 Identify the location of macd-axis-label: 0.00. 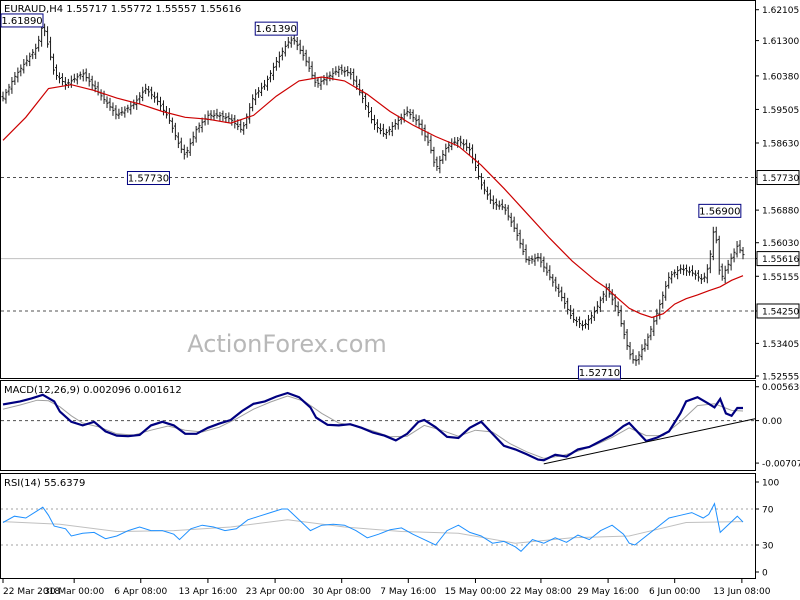
(772, 422).